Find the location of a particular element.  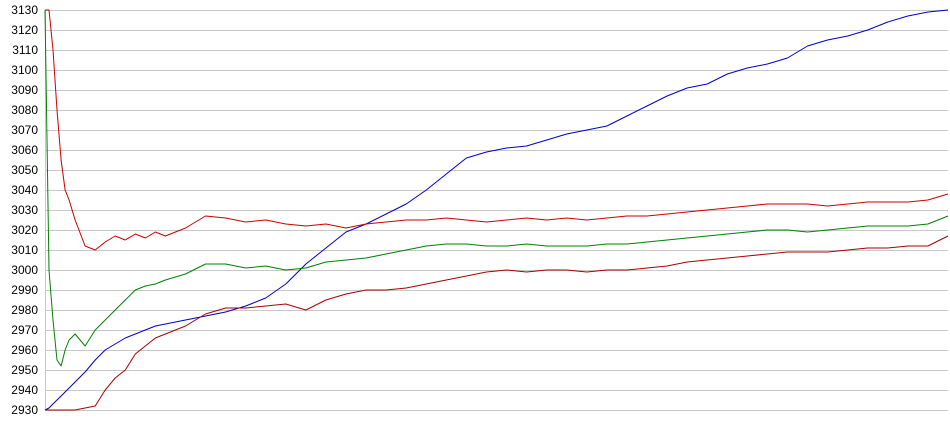

y-tick-label: 3010 is located at coordinates (24, 250).